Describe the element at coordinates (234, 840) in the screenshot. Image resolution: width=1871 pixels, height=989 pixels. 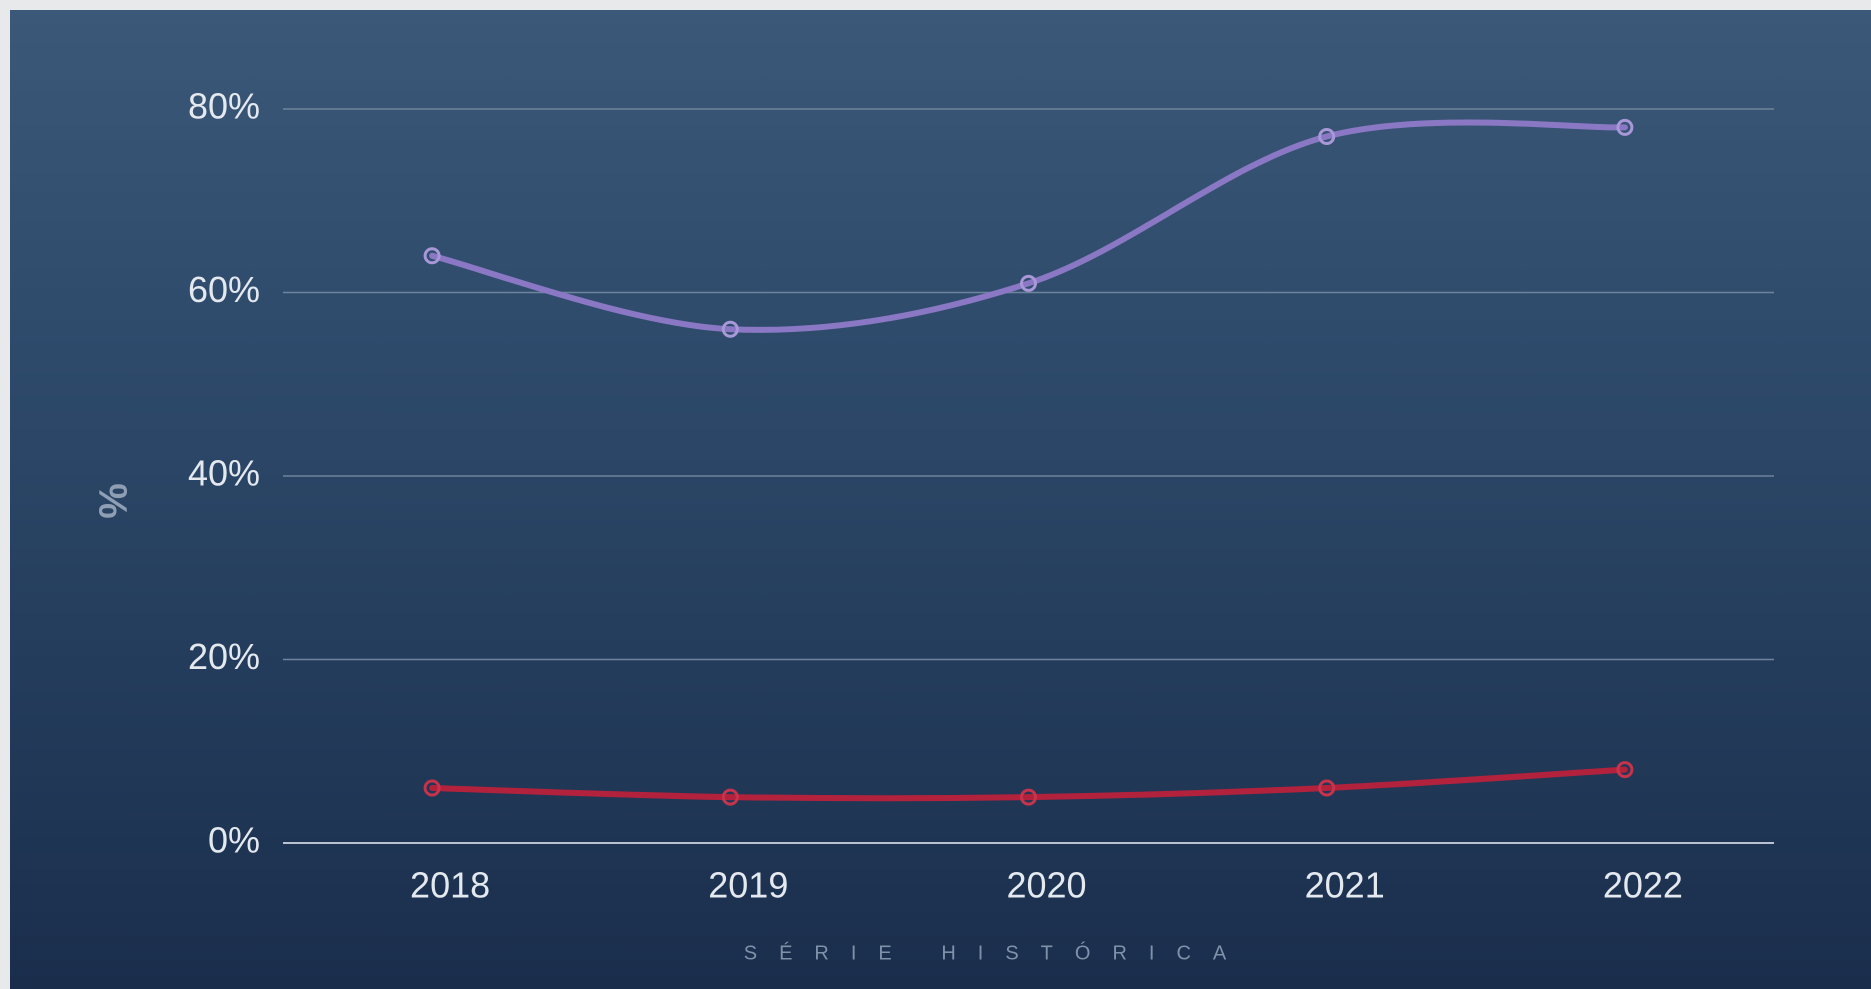
I see `y-tick-label: 0%` at that location.